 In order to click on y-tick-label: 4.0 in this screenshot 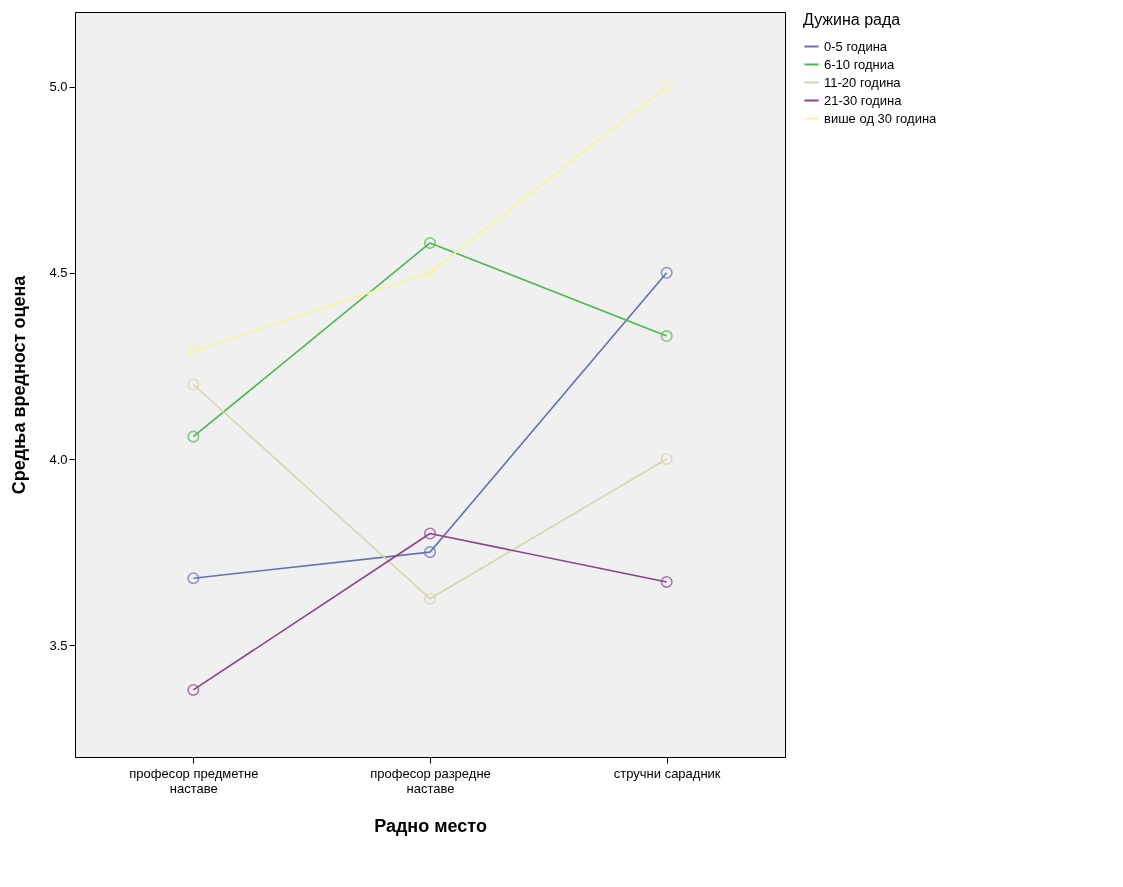, I will do `click(58, 459)`.